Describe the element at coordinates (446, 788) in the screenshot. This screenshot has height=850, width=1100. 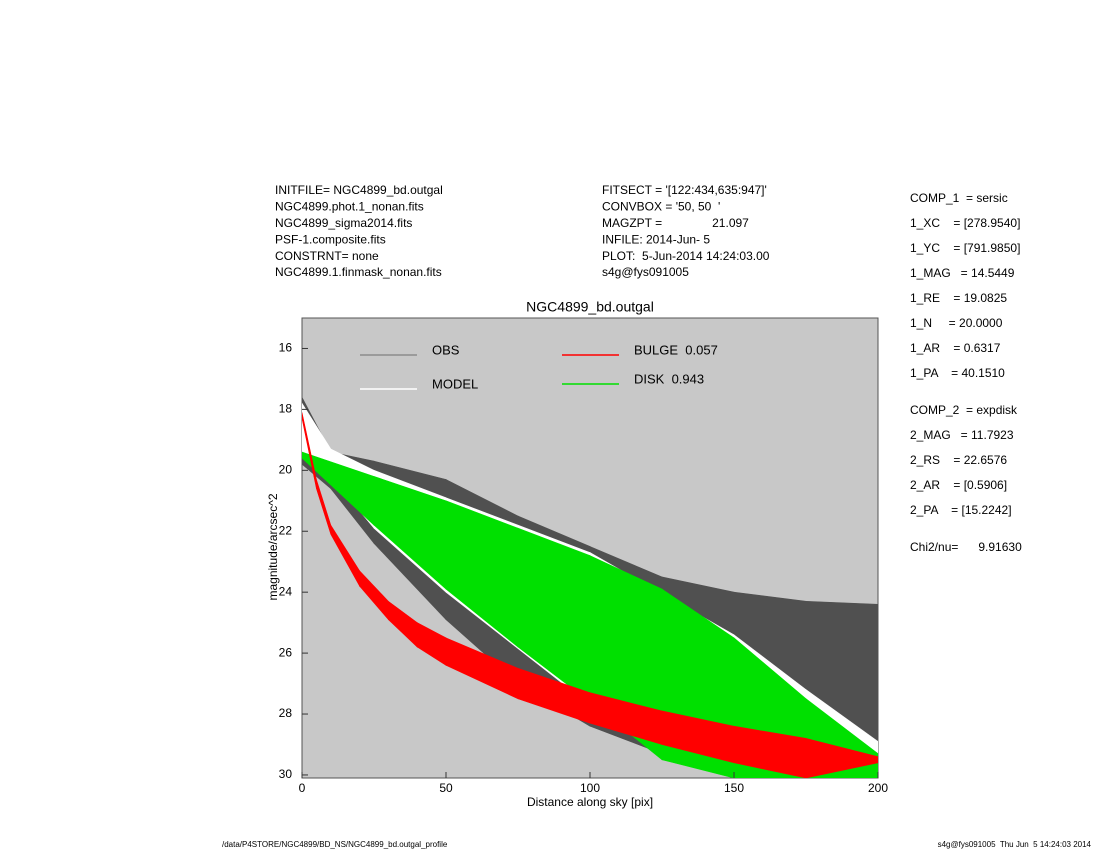
I see `x-tick-label: 50` at that location.